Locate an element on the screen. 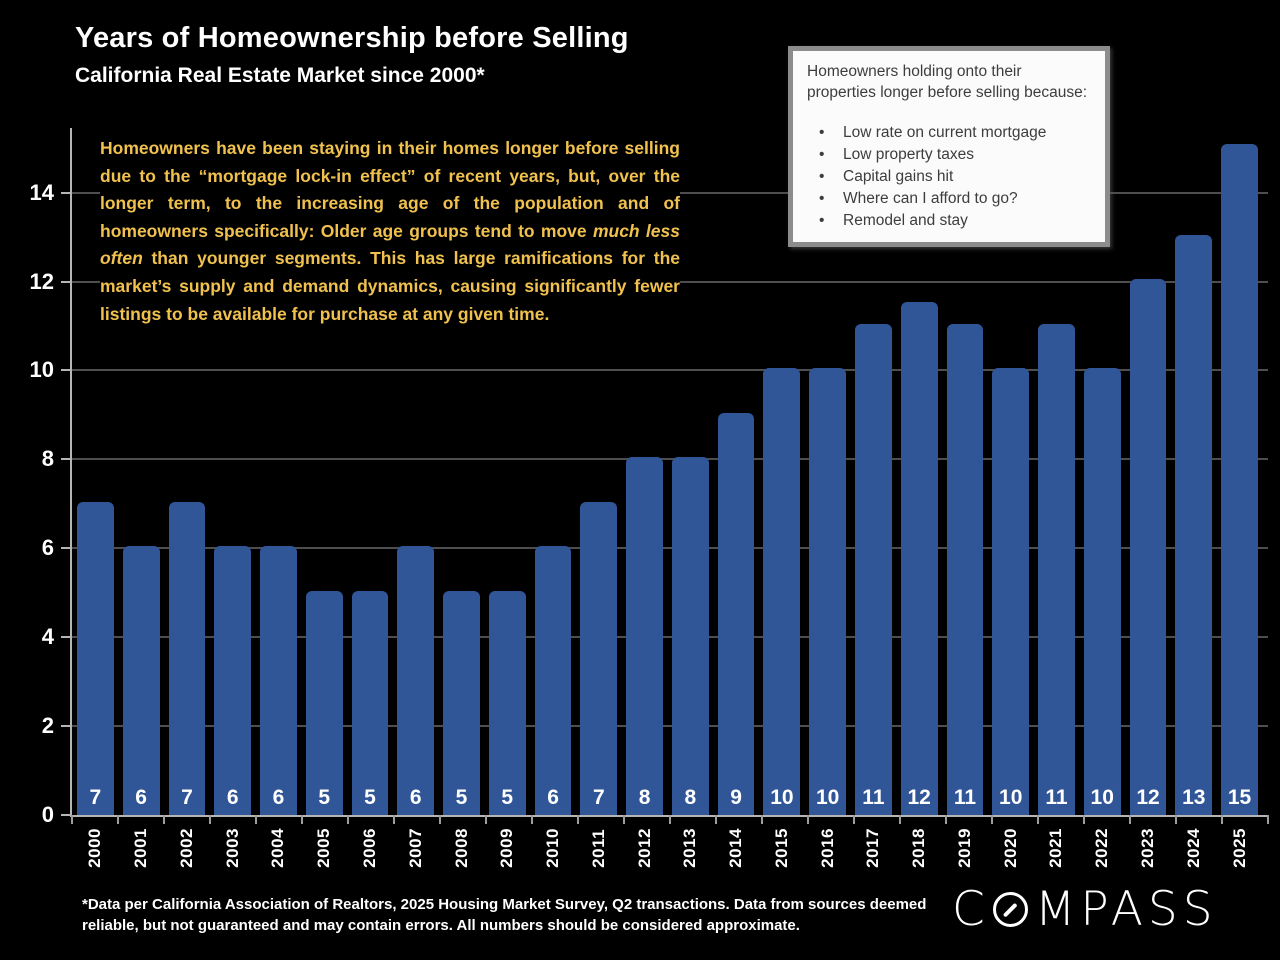  x-axis-label: 2021 is located at coordinates (1056, 848).